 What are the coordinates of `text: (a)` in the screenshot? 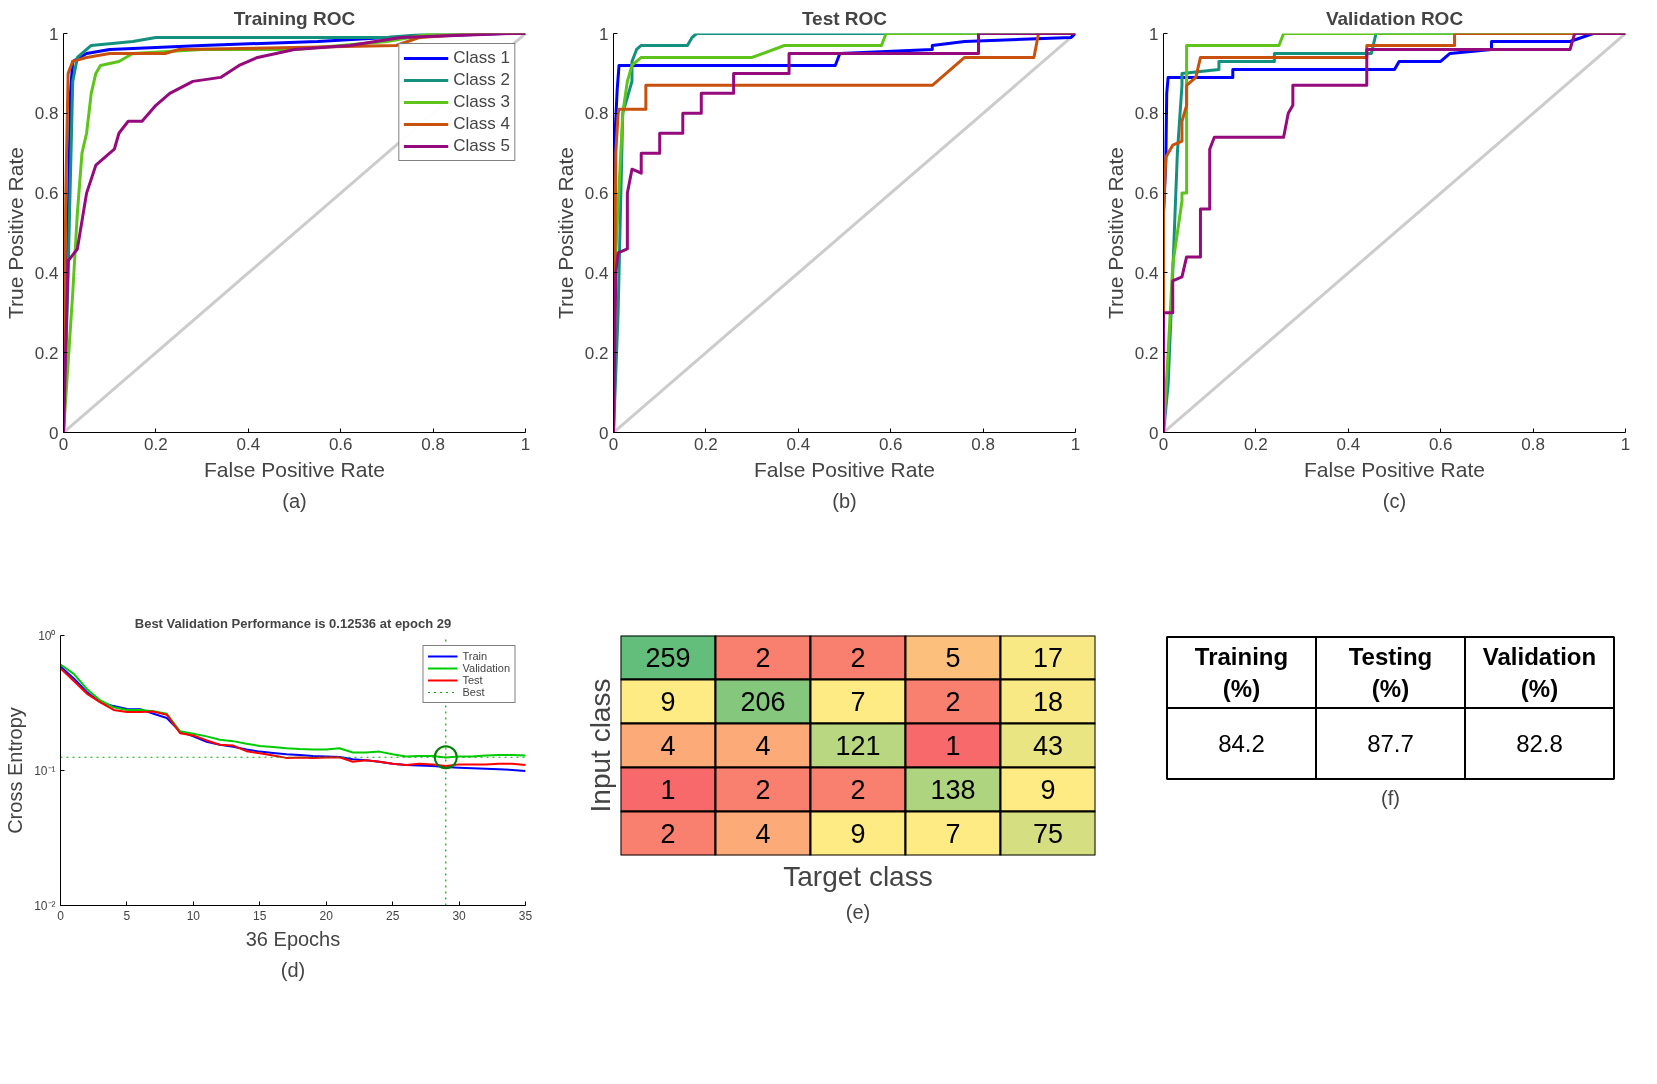 It's located at (294, 500).